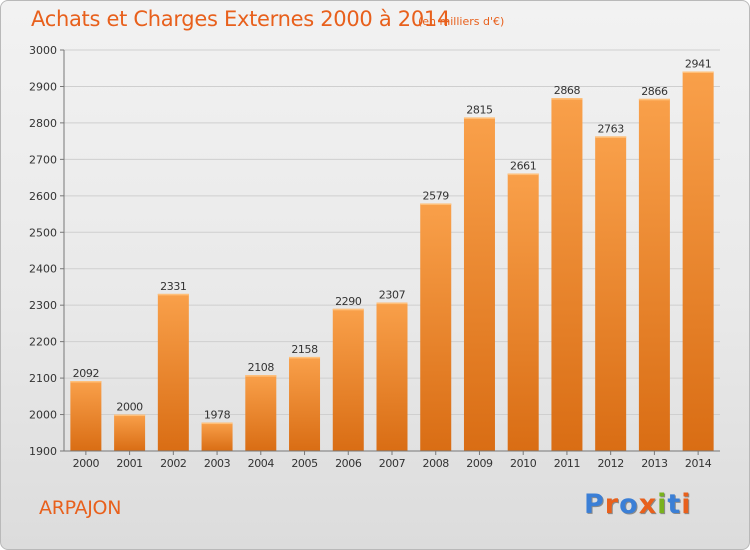 This screenshot has height=550, width=750. I want to click on data-label: 2763, so click(610, 128).